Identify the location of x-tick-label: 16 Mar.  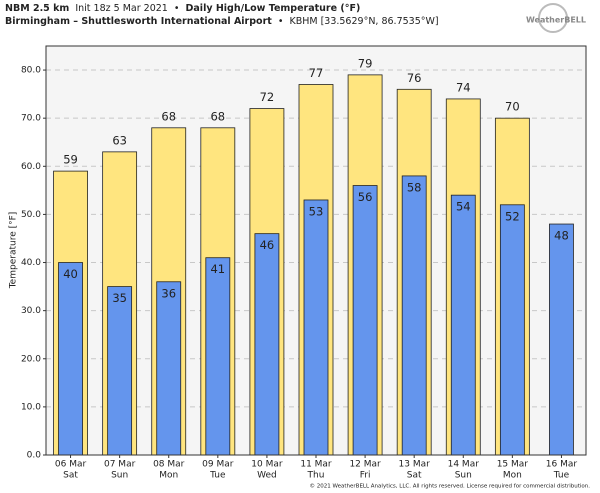
(562, 465).